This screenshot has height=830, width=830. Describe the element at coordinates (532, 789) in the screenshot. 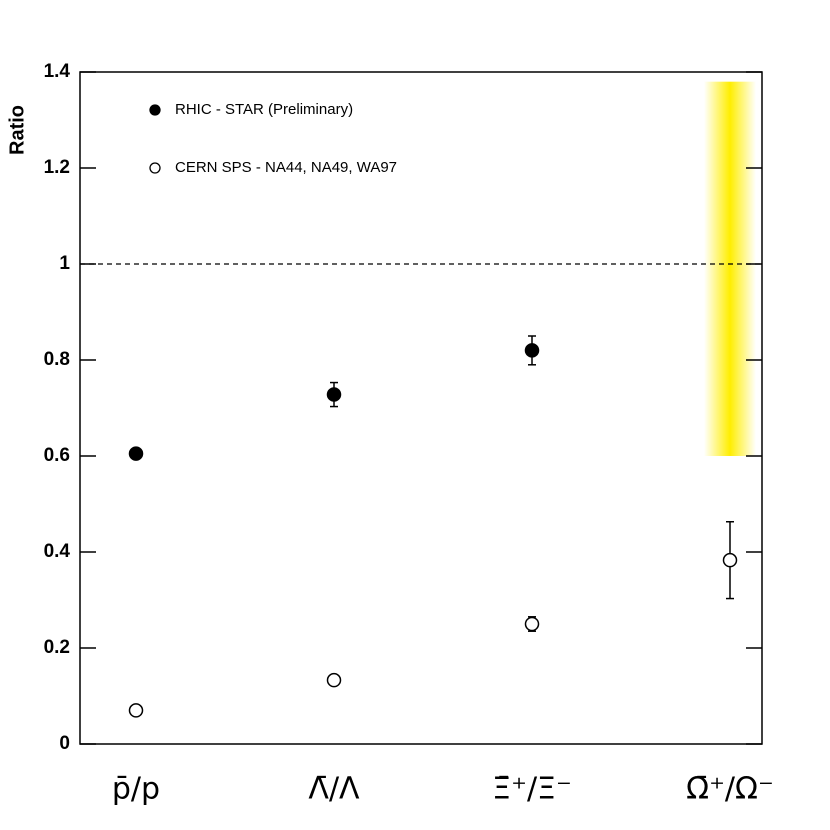

I see `x-tick-label: Ξ̄⁺/Ξ⁻` at that location.